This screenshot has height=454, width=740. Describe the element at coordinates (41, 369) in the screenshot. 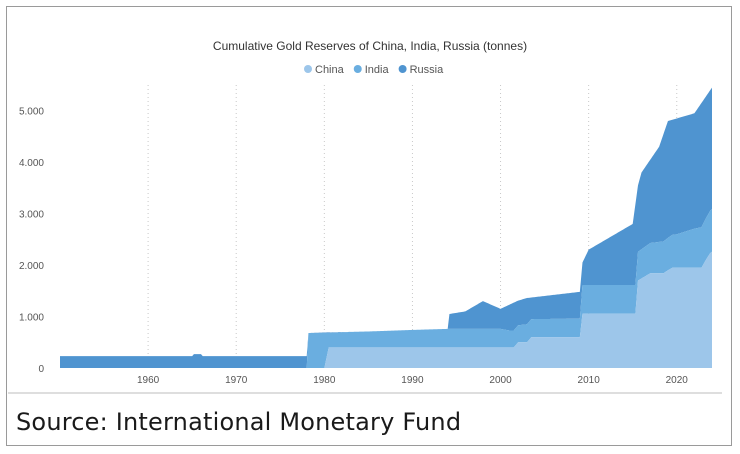

I see `y-tick-label: 0` at that location.